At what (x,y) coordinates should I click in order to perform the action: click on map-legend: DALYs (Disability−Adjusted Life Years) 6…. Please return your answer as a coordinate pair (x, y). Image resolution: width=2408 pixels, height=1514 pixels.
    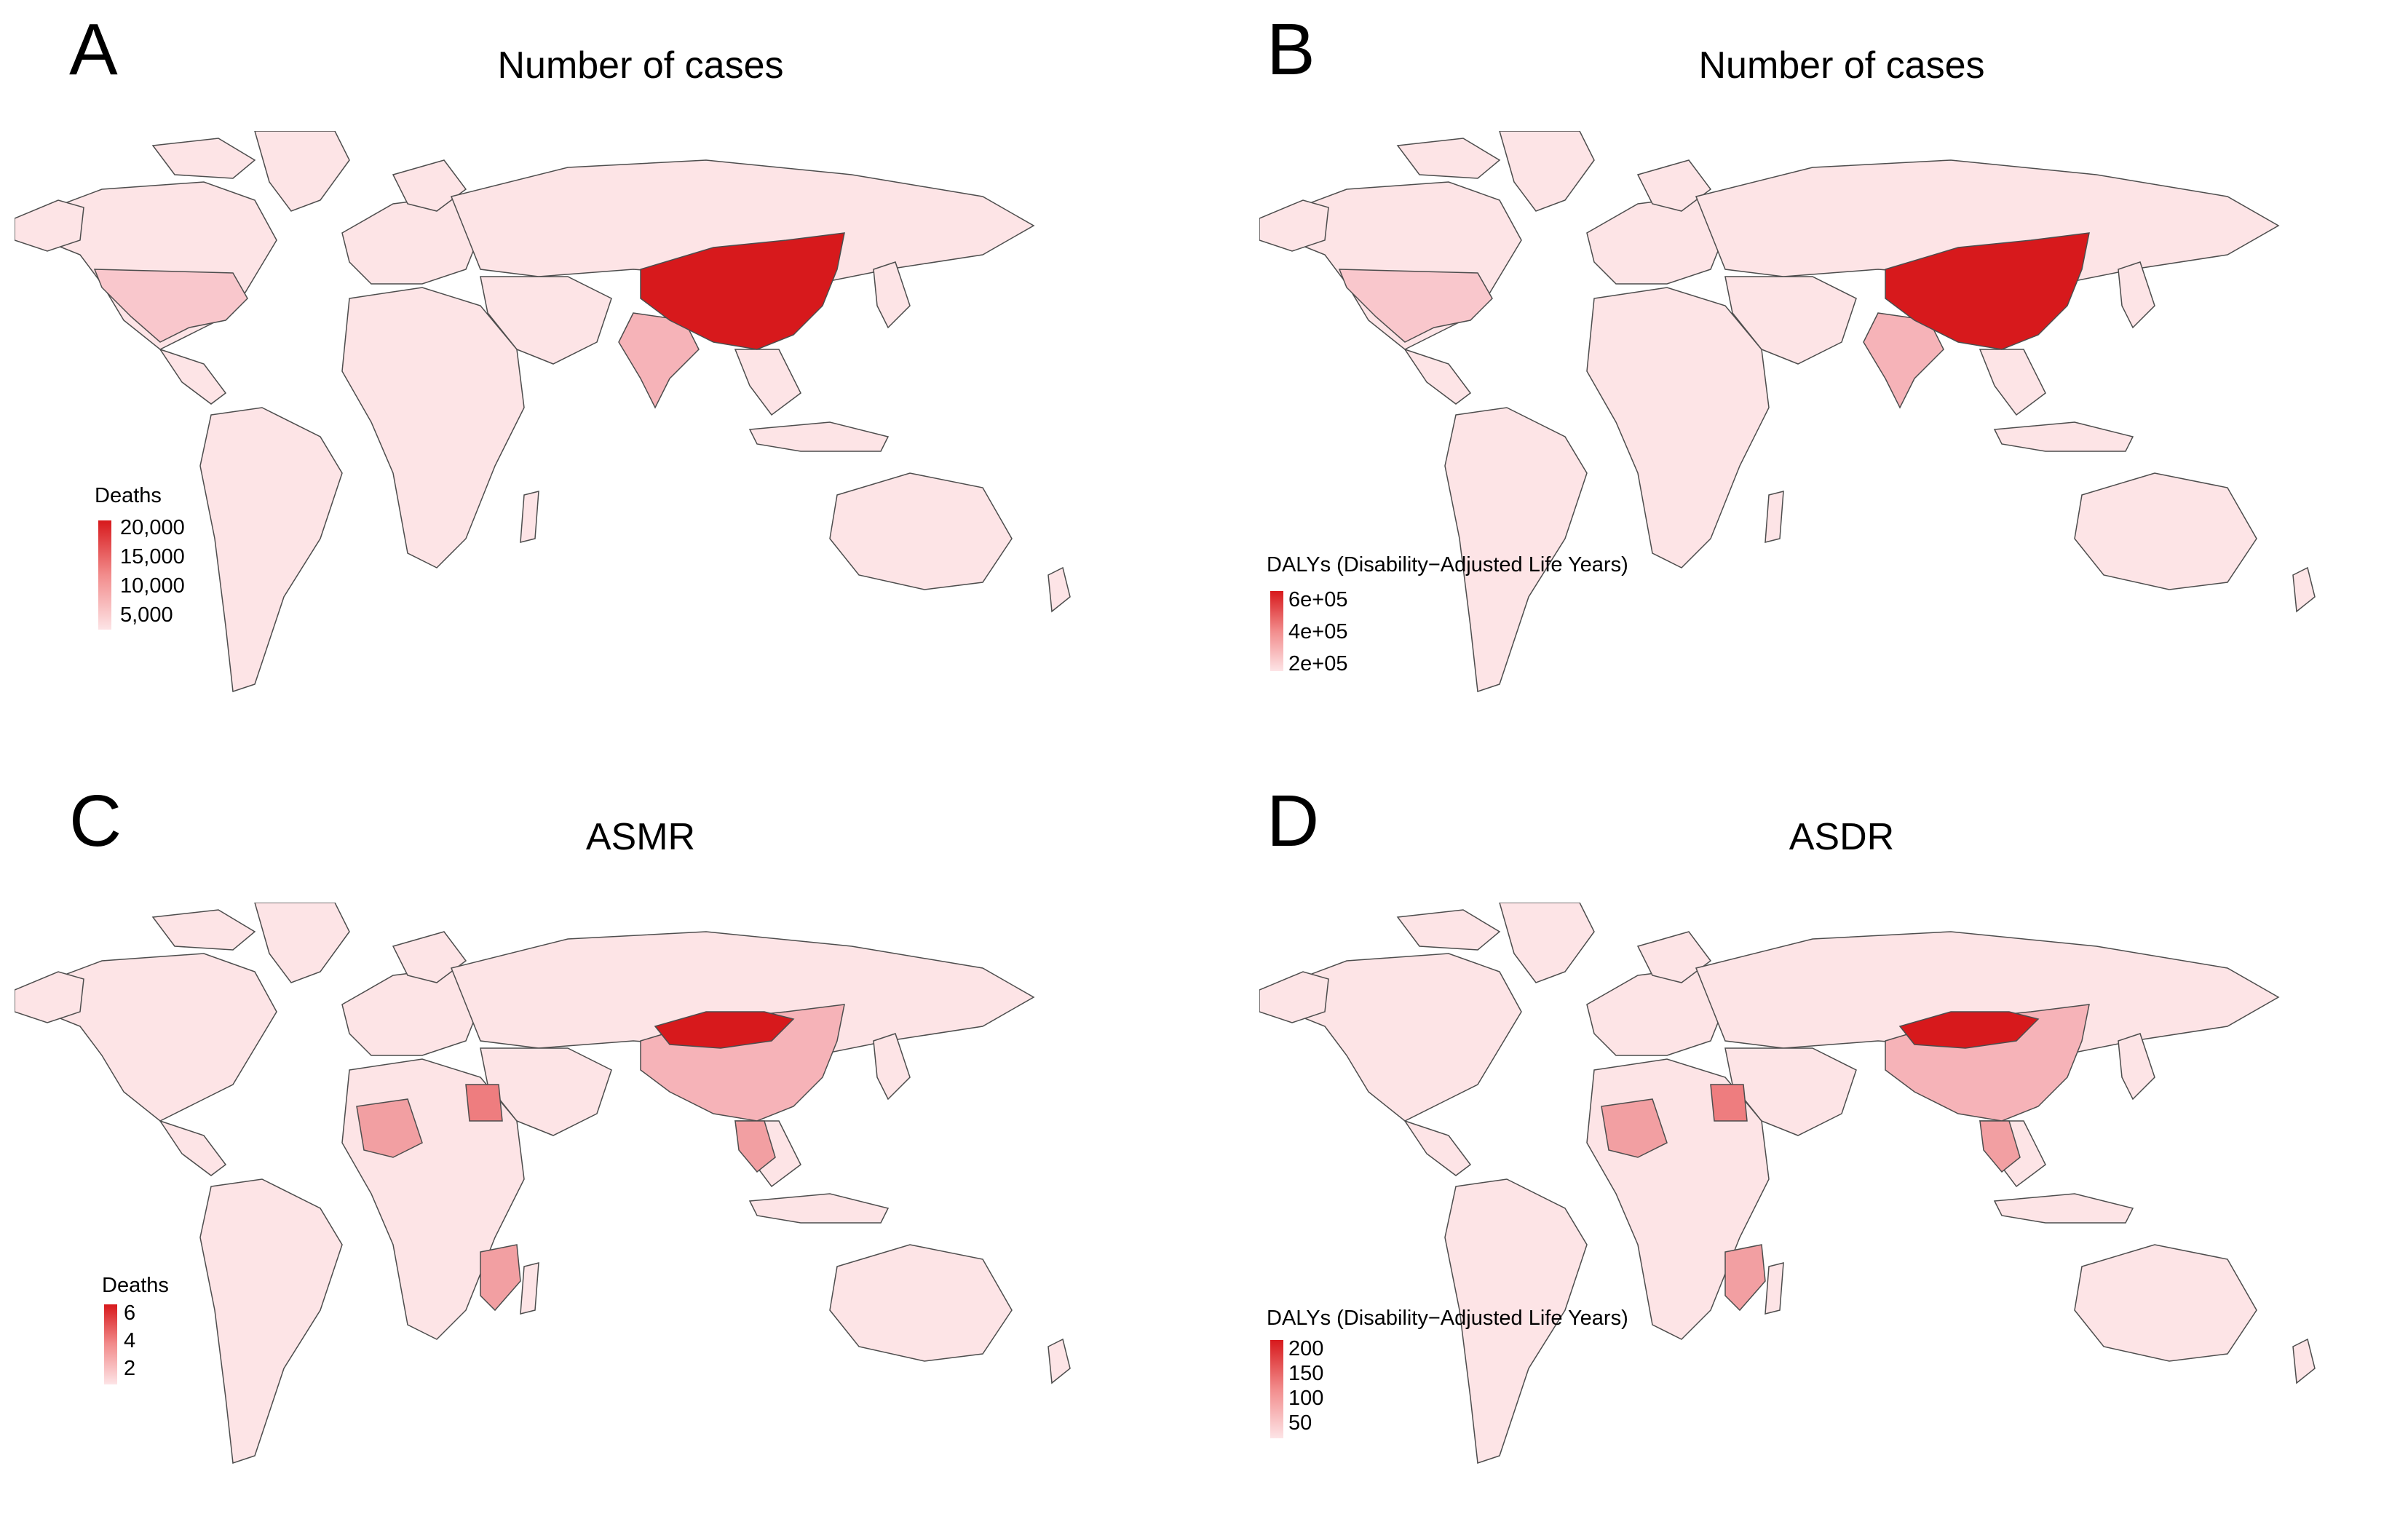
    Looking at the image, I should click on (1448, 614).